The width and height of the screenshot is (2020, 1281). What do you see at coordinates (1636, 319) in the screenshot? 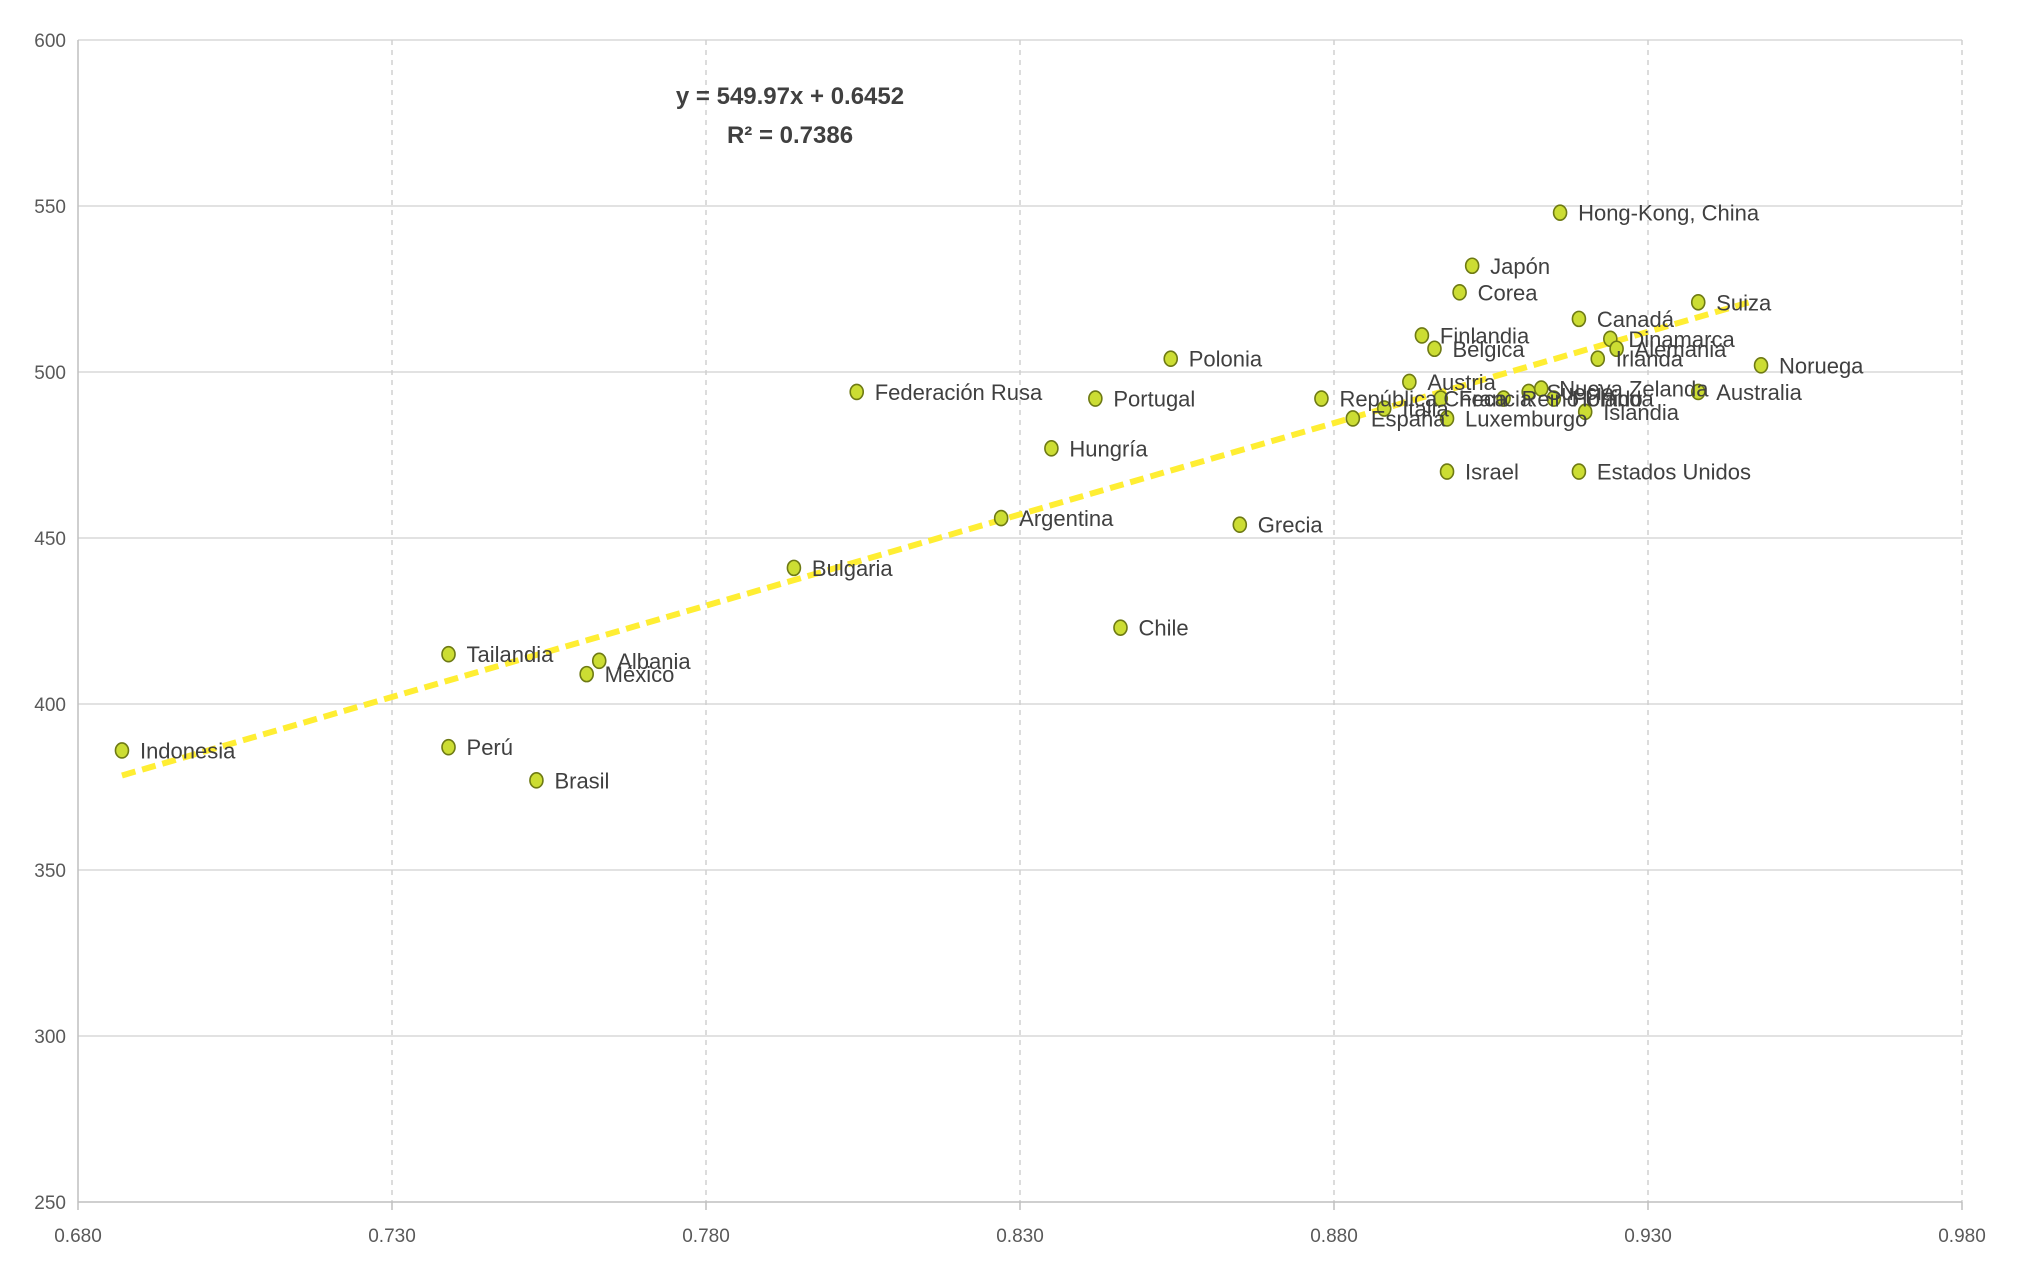
I see `data-label: Canadá` at bounding box center [1636, 319].